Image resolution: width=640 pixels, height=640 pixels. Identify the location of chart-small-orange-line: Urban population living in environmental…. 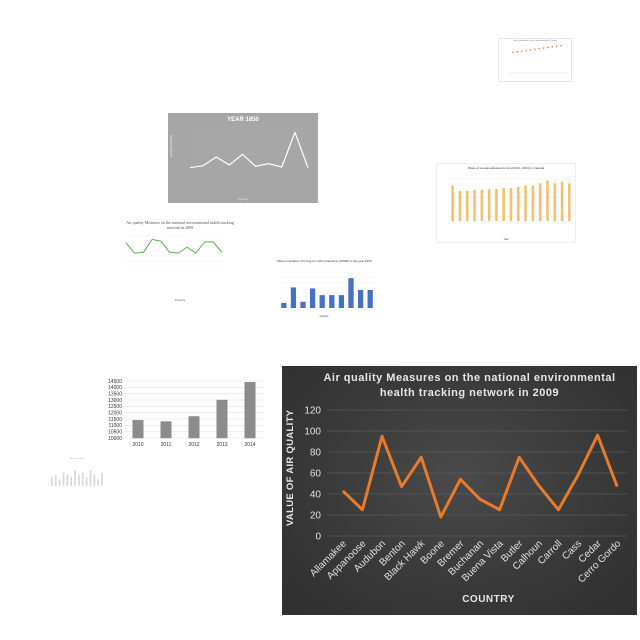
(535, 60).